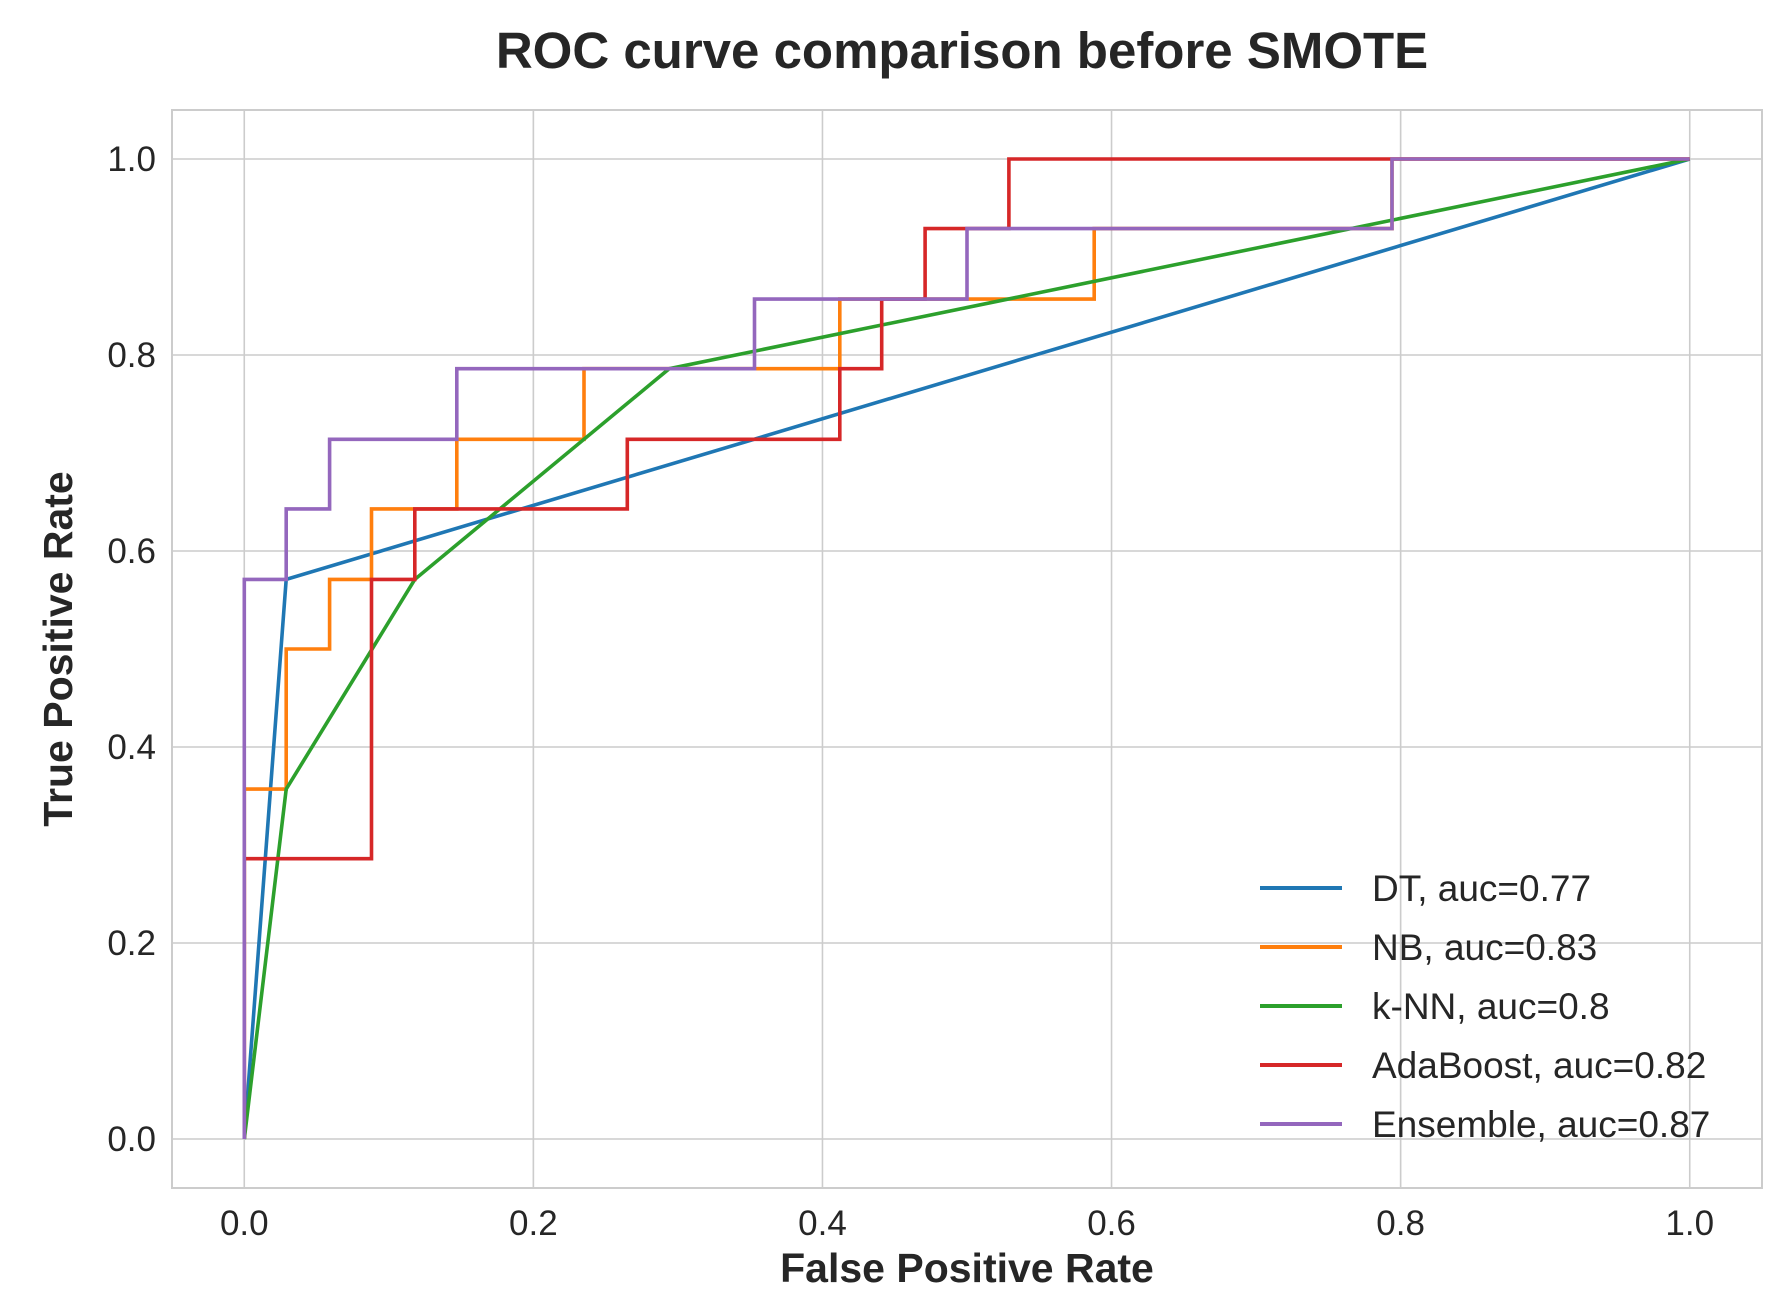  Describe the element at coordinates (244, 1223) in the screenshot. I see `x-tick-label: 0.0` at that location.